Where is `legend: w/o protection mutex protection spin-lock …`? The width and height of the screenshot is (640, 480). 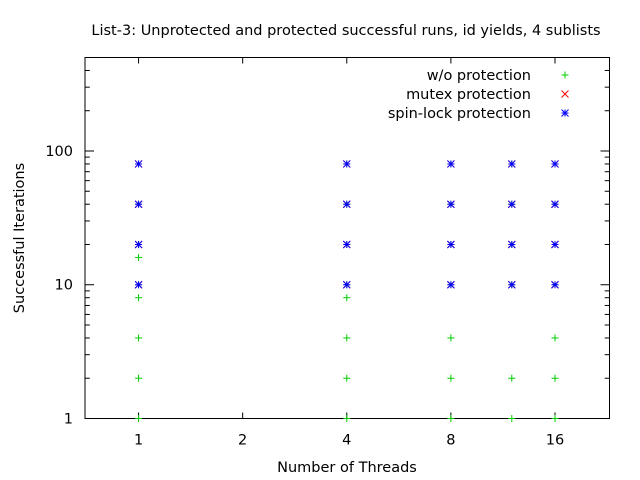
legend: w/o protection mutex protection spin-lock … is located at coordinates (478, 95).